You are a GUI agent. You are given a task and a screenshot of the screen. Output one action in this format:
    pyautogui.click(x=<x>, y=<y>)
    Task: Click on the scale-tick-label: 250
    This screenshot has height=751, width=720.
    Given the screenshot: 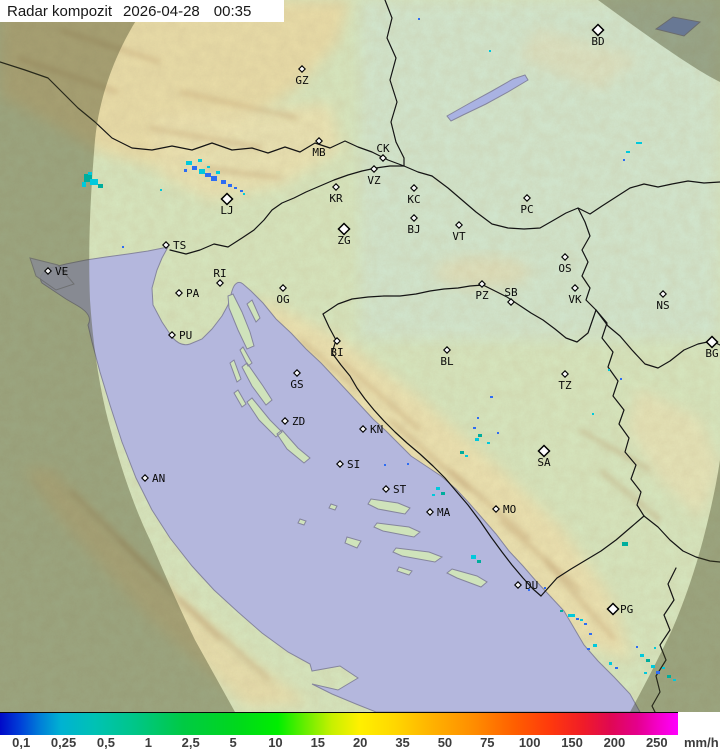 What is the action you would take?
    pyautogui.click(x=656, y=742)
    